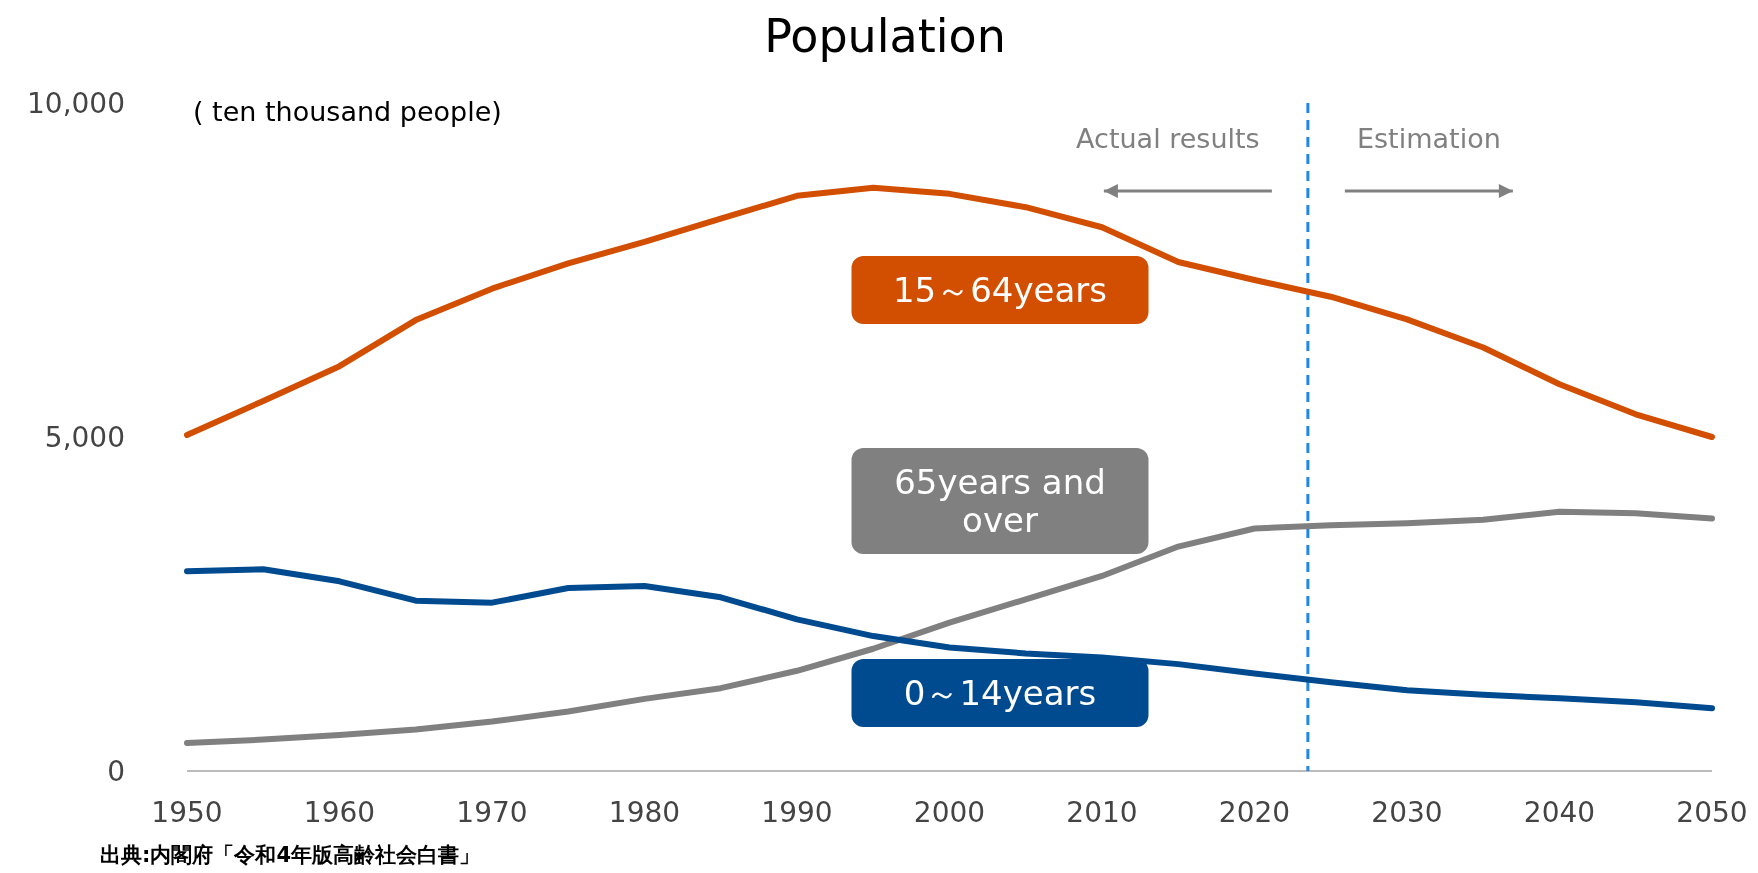 The width and height of the screenshot is (1758, 873). What do you see at coordinates (885, 36) in the screenshot?
I see `chart-title: Population` at bounding box center [885, 36].